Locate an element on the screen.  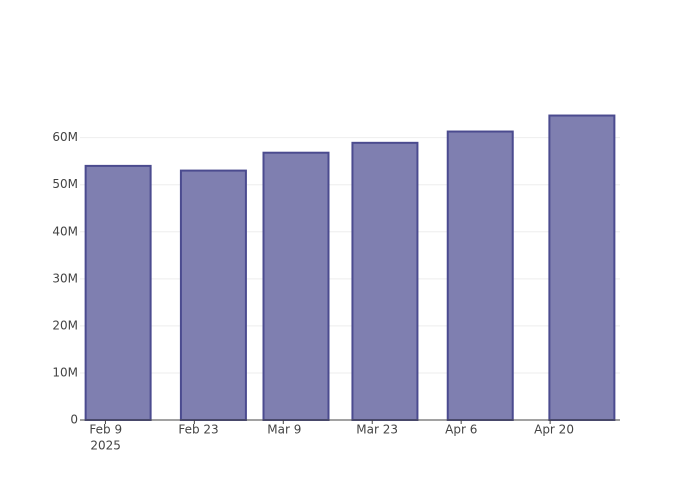
y-tick-label: 20M is located at coordinates (65, 325).